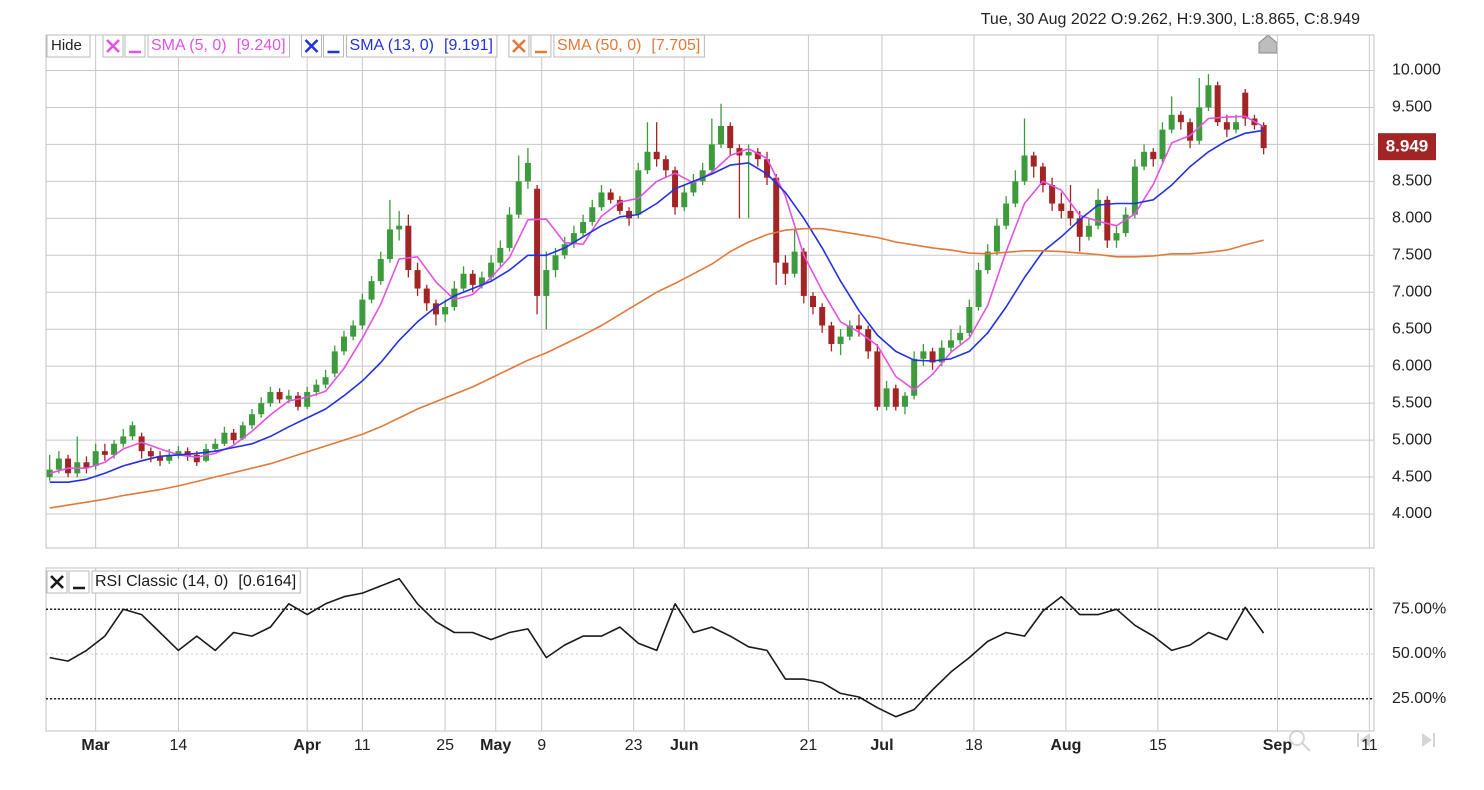 The height and width of the screenshot is (790, 1484). What do you see at coordinates (1412, 328) in the screenshot?
I see `y-tick-label: 6.500` at bounding box center [1412, 328].